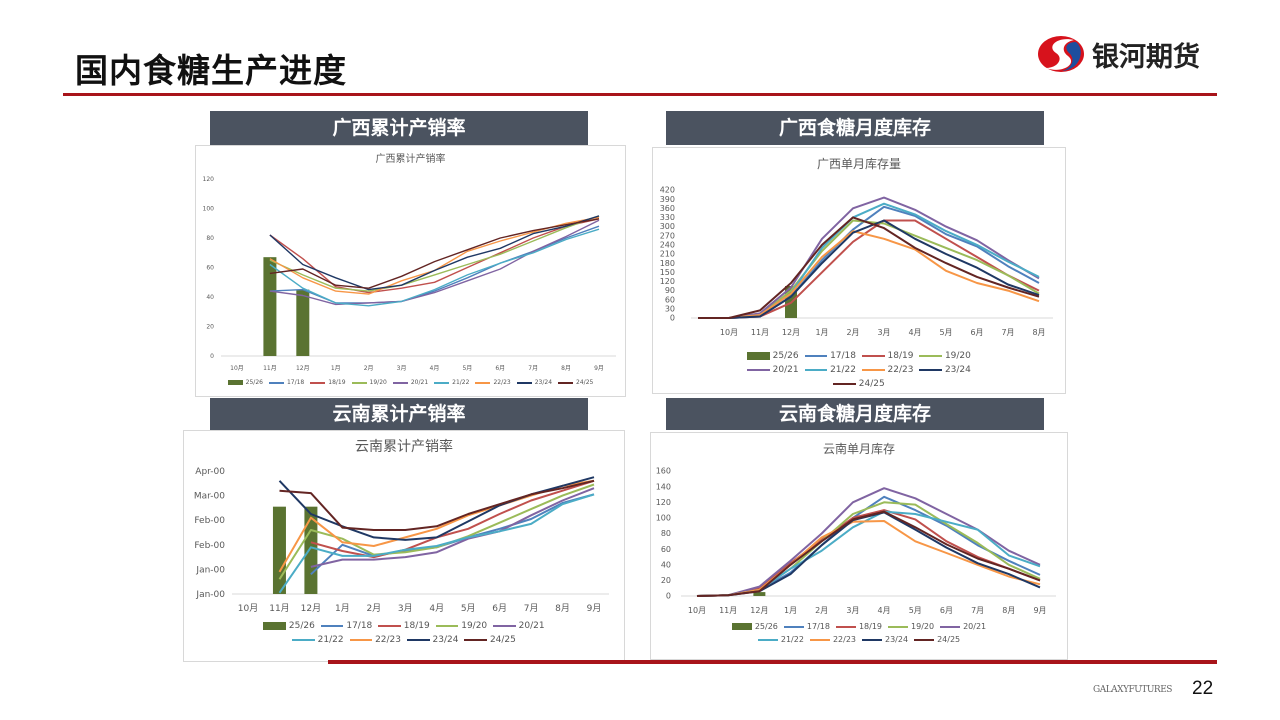 This screenshot has height=720, width=1280. I want to click on y-tick-label: 80, so click(210, 238).